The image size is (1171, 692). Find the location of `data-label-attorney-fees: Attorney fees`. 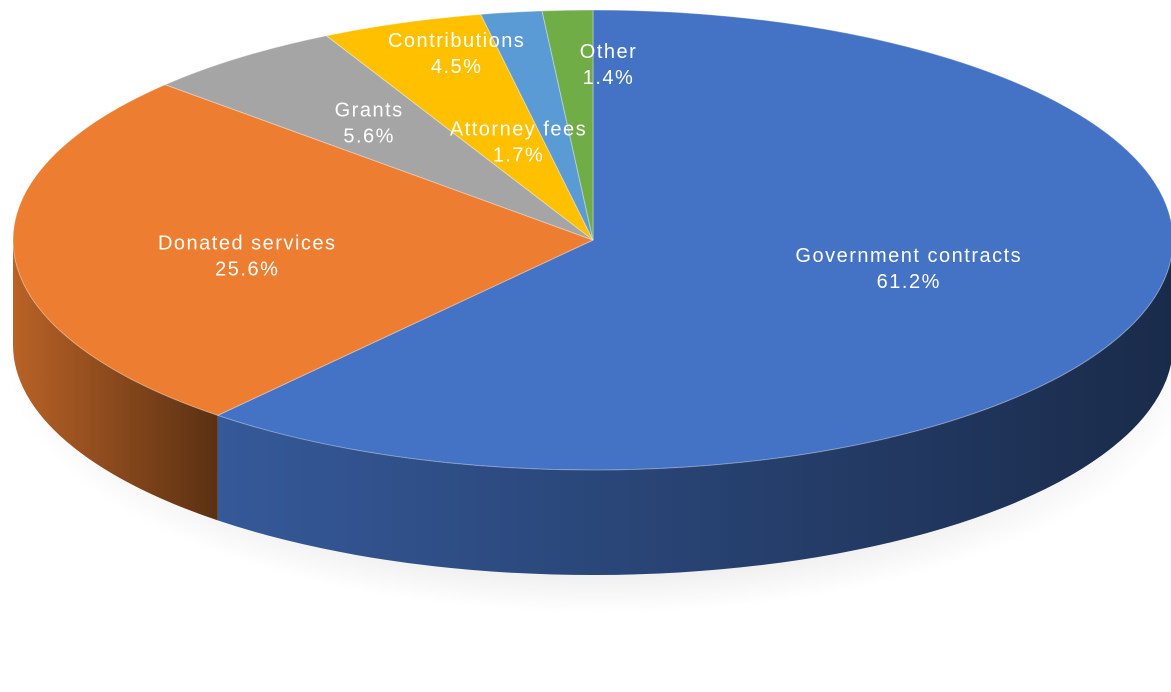

data-label-attorney-fees: Attorney fees is located at coordinates (518, 130).